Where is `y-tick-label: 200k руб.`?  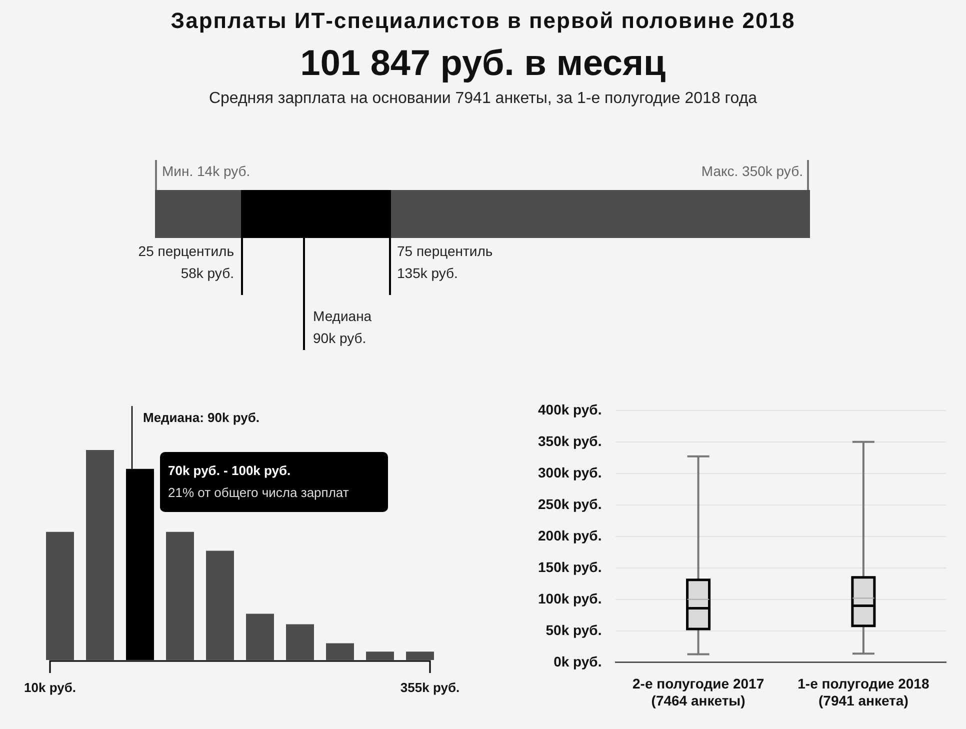
y-tick-label: 200k руб. is located at coordinates (570, 535).